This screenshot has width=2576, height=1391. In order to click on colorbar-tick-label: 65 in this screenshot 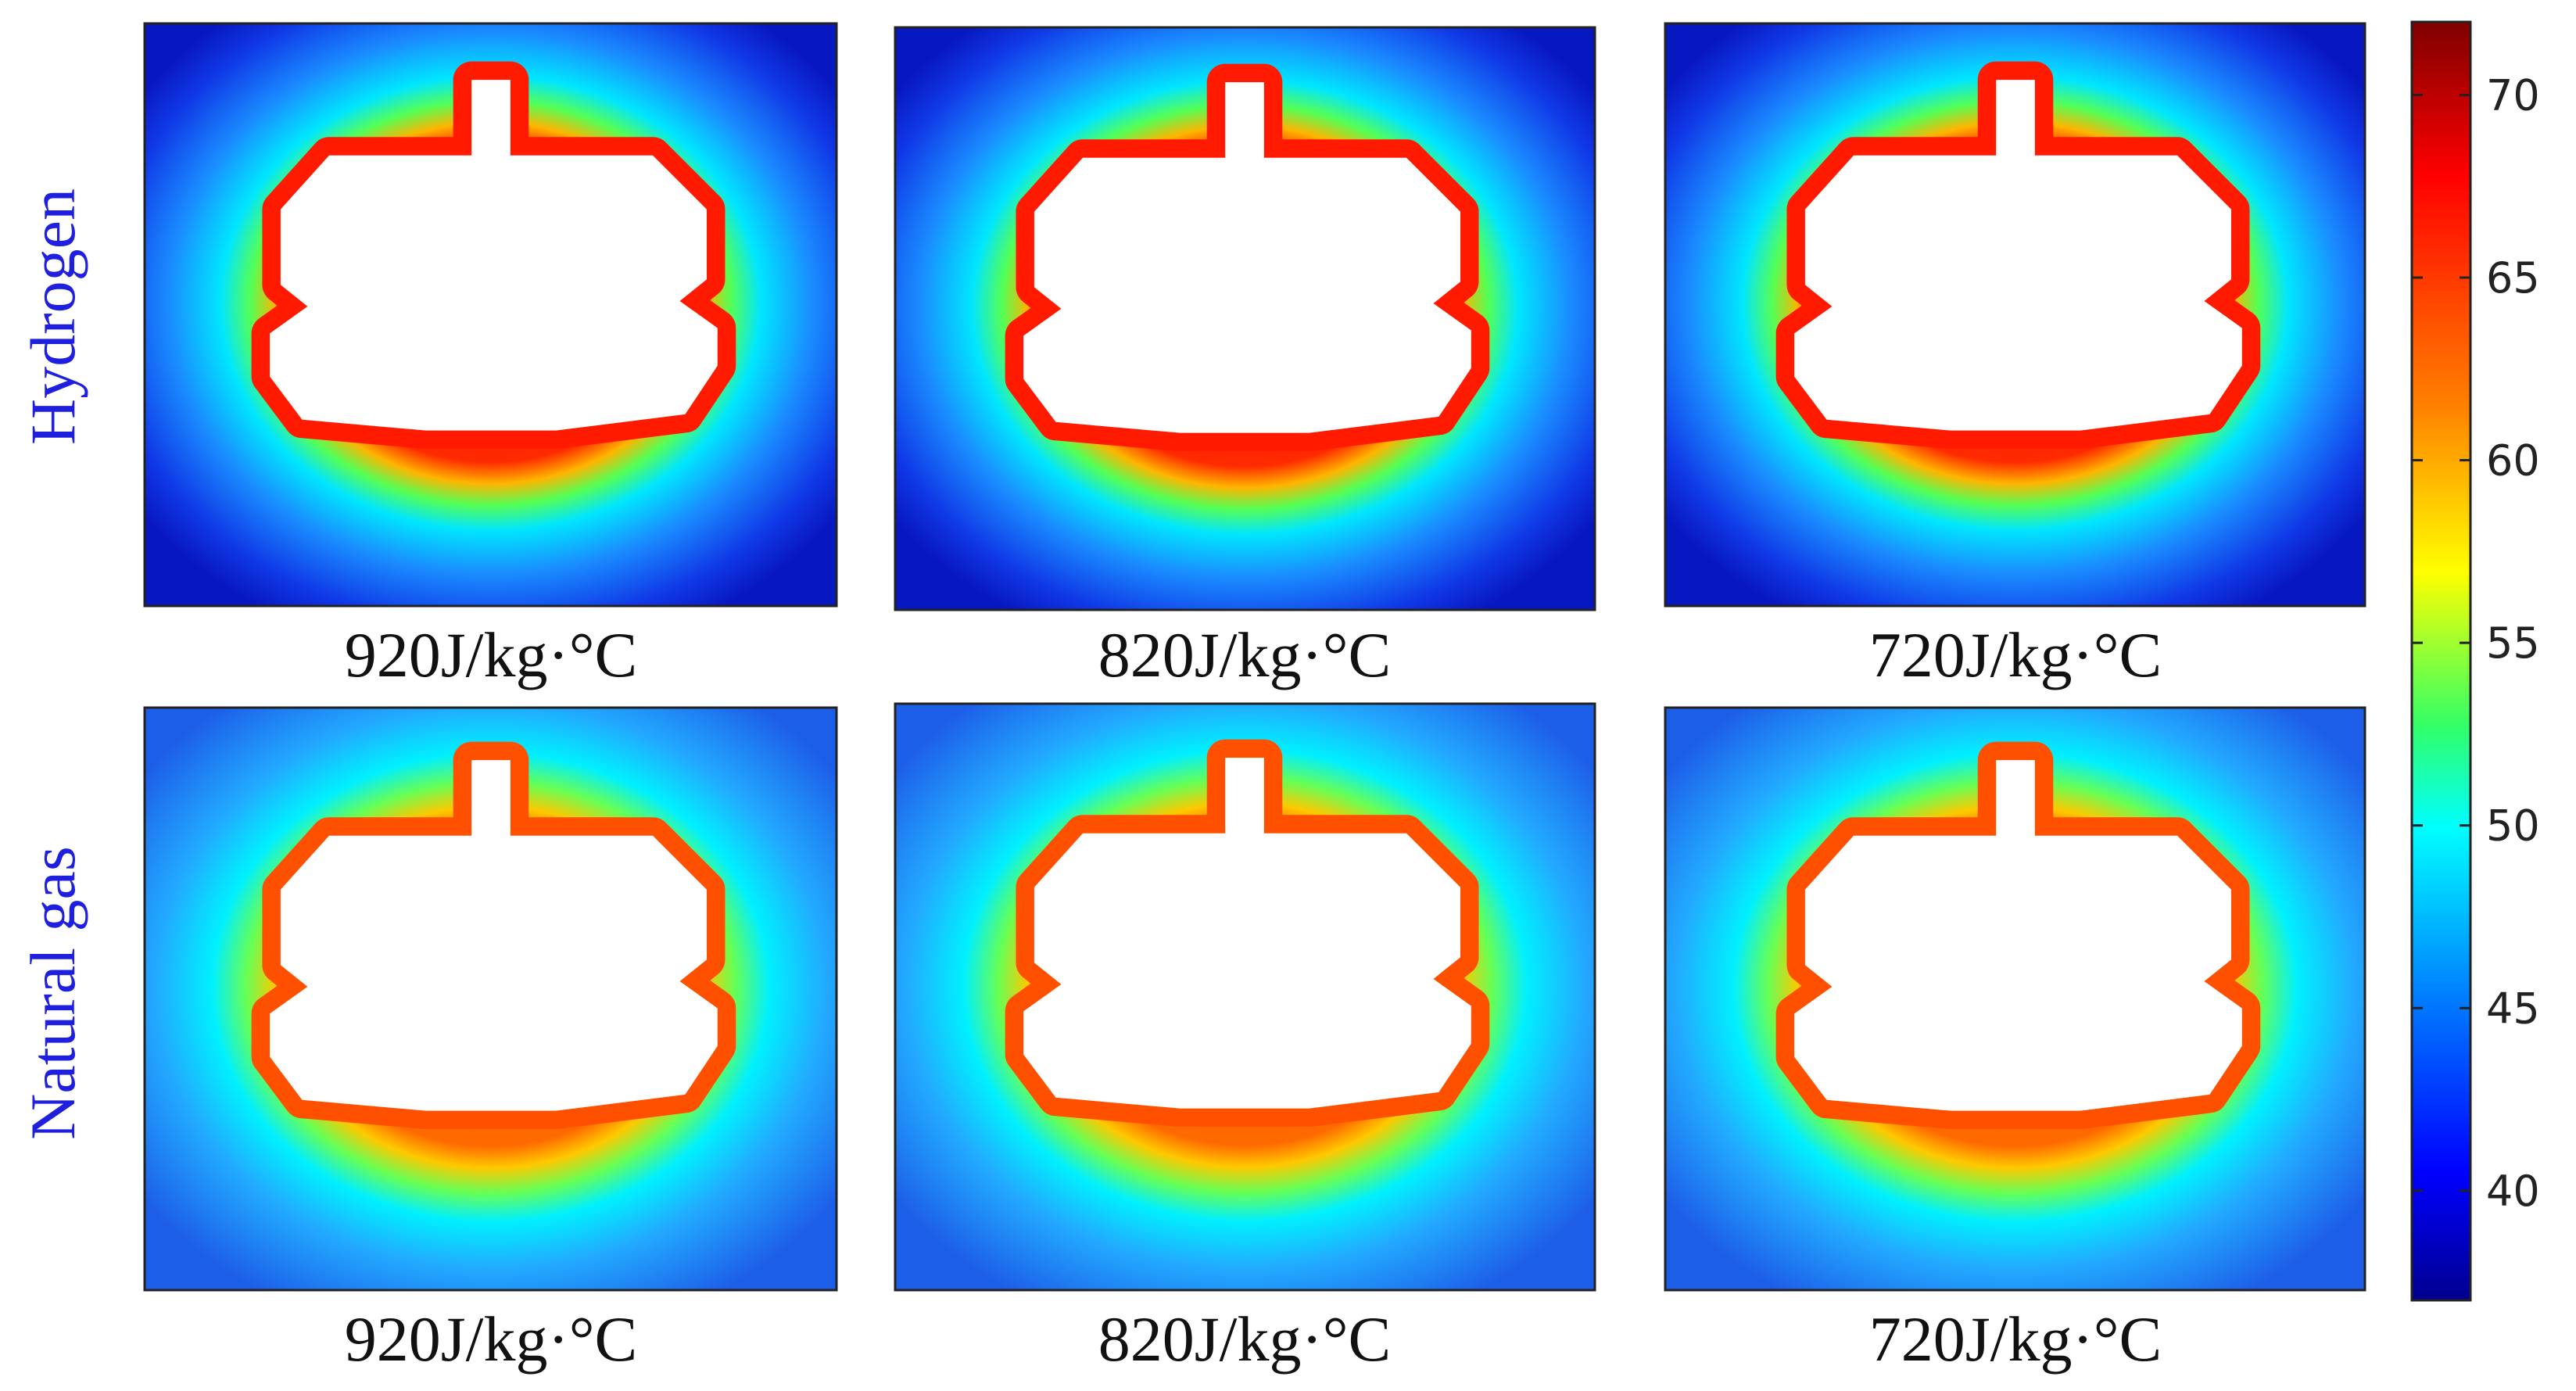, I will do `click(2513, 278)`.